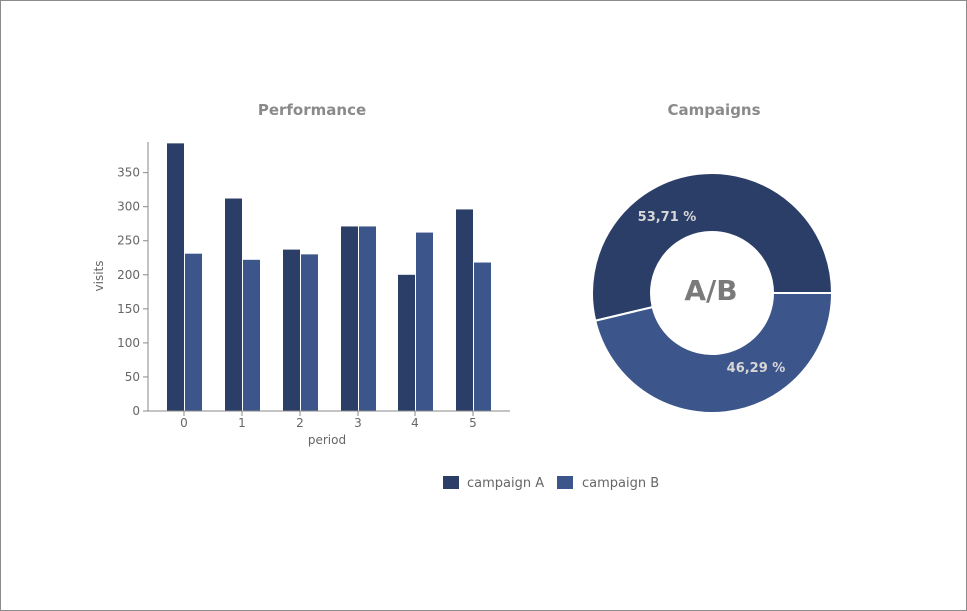  What do you see at coordinates (99, 276) in the screenshot?
I see `y-axis-label: visits` at bounding box center [99, 276].